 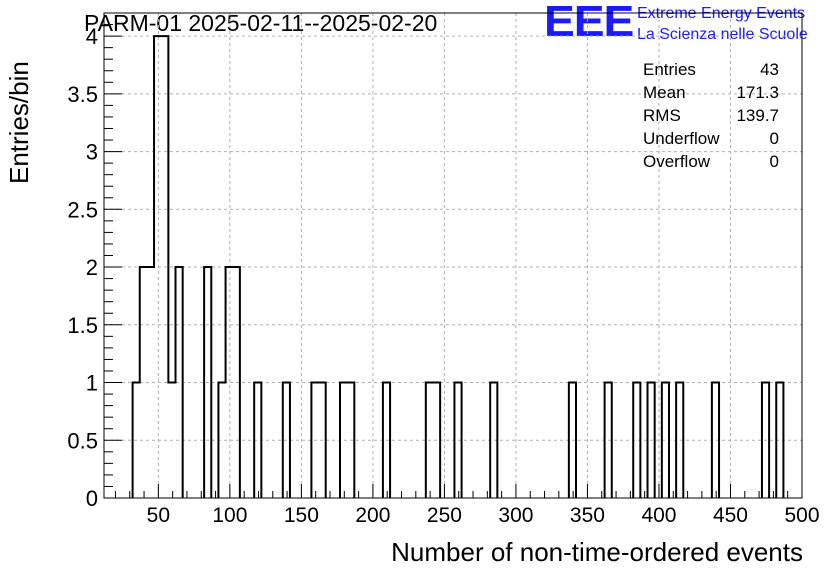 What do you see at coordinates (82, 209) in the screenshot?
I see `y-tick-label: 2.5` at bounding box center [82, 209].